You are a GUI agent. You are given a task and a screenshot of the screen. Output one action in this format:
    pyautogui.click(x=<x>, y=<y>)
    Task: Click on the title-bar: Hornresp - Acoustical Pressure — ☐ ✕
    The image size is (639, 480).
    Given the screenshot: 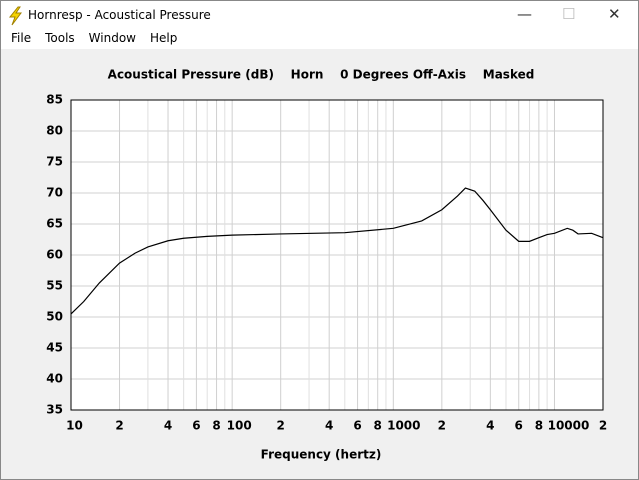 What is the action you would take?
    pyautogui.click(x=319, y=16)
    